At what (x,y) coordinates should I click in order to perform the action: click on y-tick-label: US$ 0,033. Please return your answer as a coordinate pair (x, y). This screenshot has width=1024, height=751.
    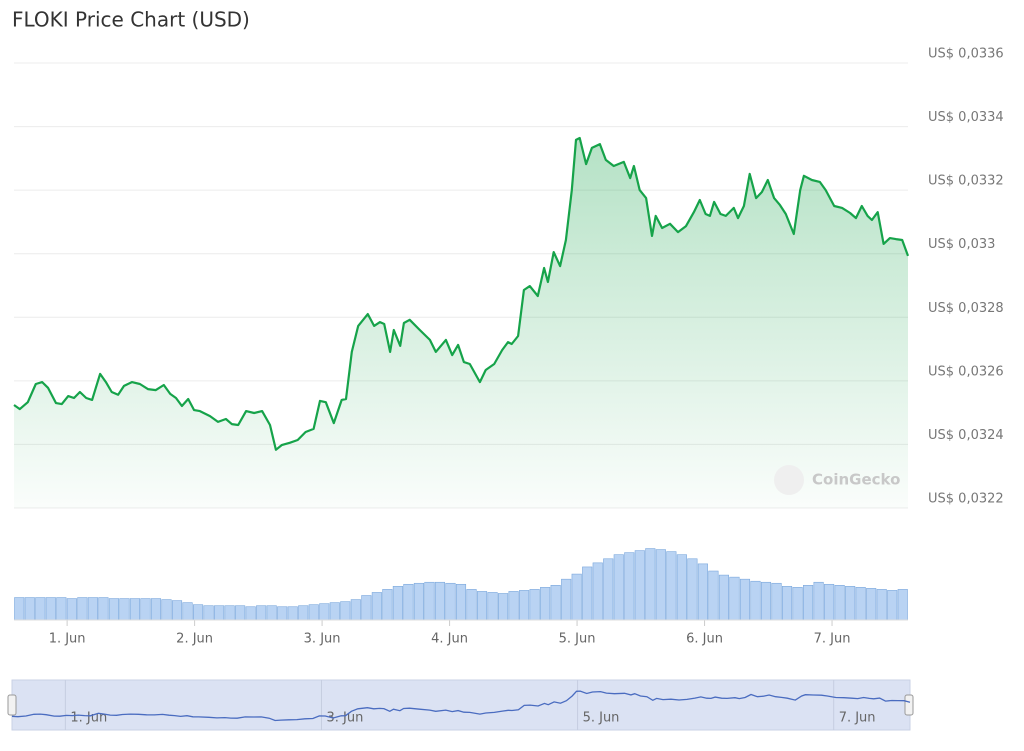
    Looking at the image, I should click on (961, 244).